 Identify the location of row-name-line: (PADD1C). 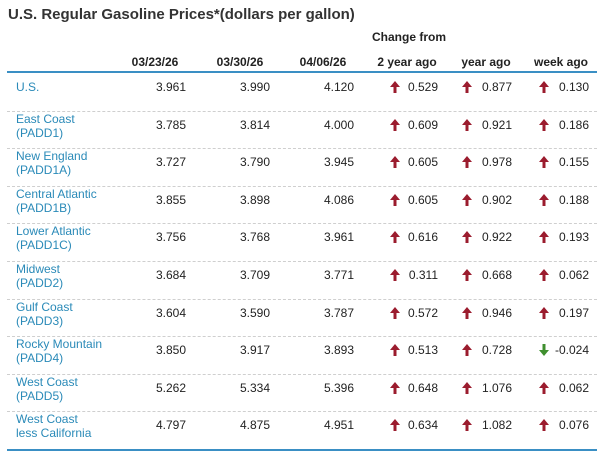
(44, 245).